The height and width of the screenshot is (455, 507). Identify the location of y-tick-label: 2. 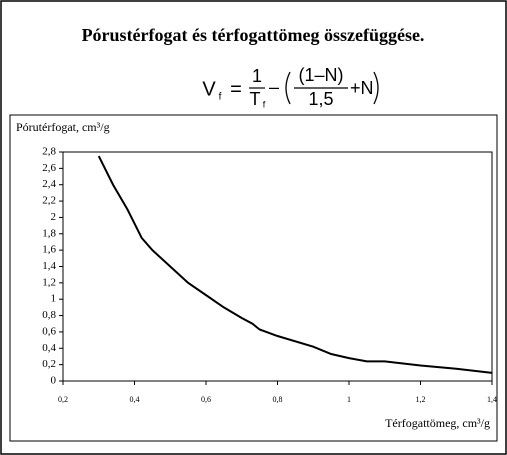
(54, 217).